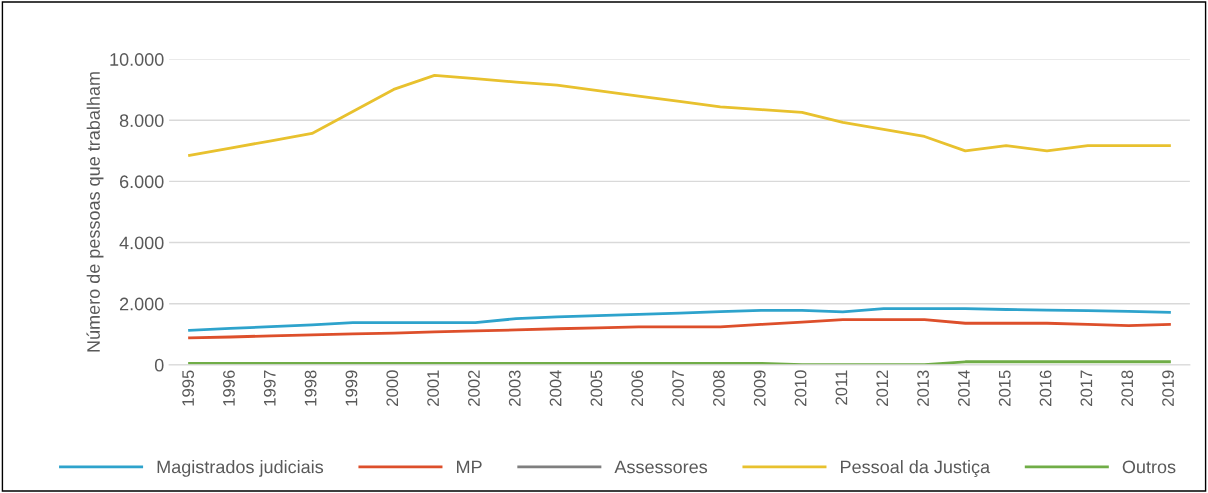  I want to click on x-tick-label: 2001, so click(433, 388).